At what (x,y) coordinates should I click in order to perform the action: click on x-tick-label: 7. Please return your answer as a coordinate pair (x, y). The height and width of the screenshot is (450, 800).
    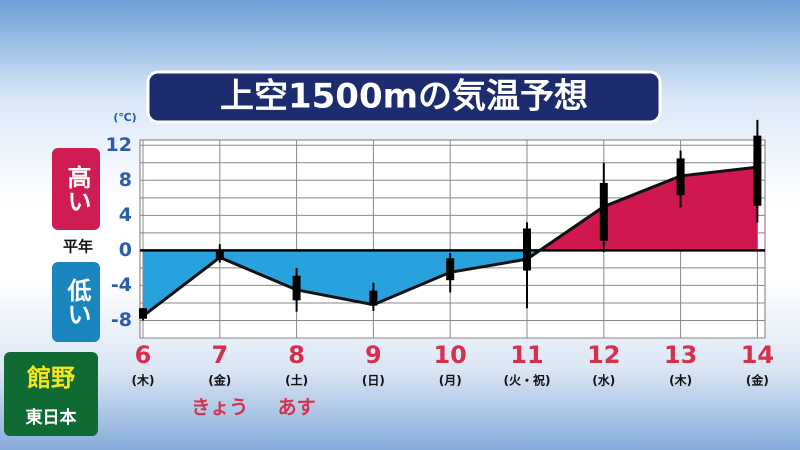
    Looking at the image, I should click on (219, 355).